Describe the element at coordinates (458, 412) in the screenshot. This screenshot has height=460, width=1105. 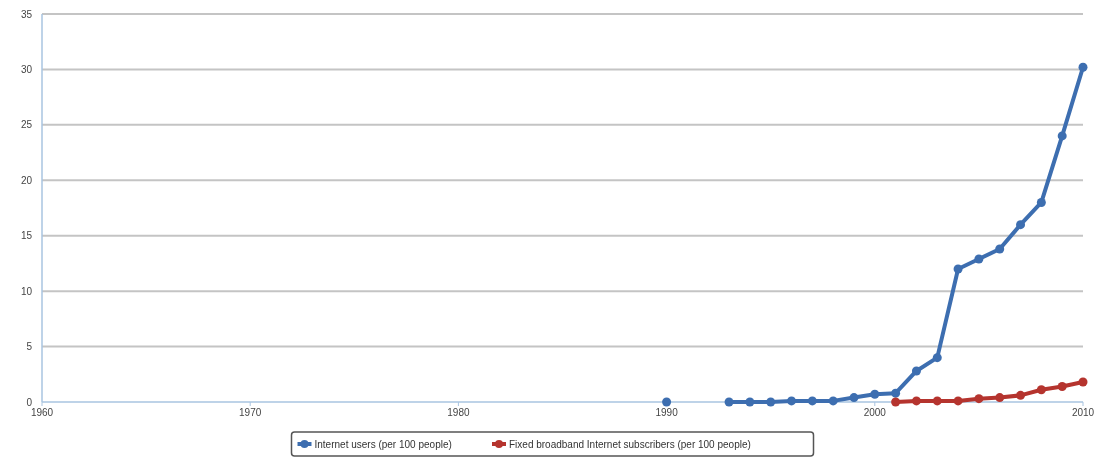
I see `x-tick-label: 1980` at that location.